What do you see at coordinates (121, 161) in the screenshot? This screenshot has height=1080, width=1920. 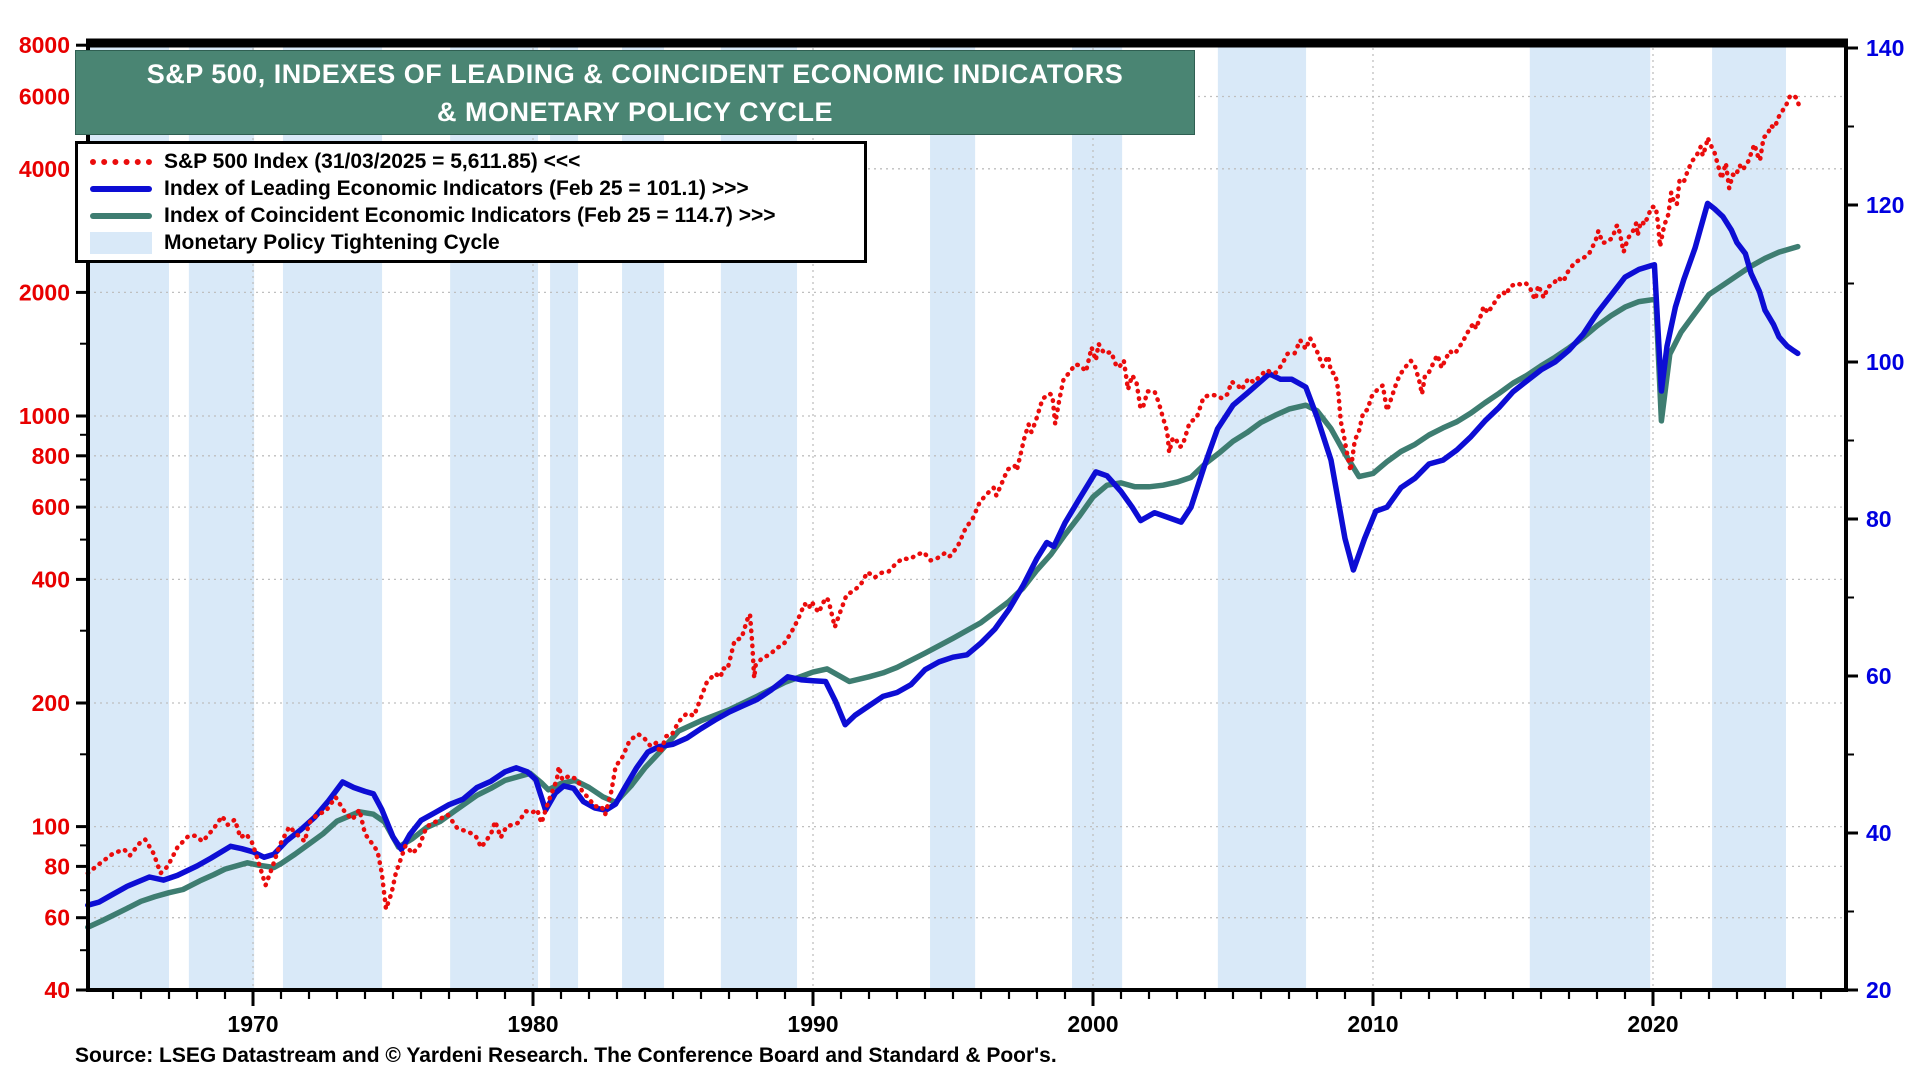 I see `sp500-dotted-line-swatch` at bounding box center [121, 161].